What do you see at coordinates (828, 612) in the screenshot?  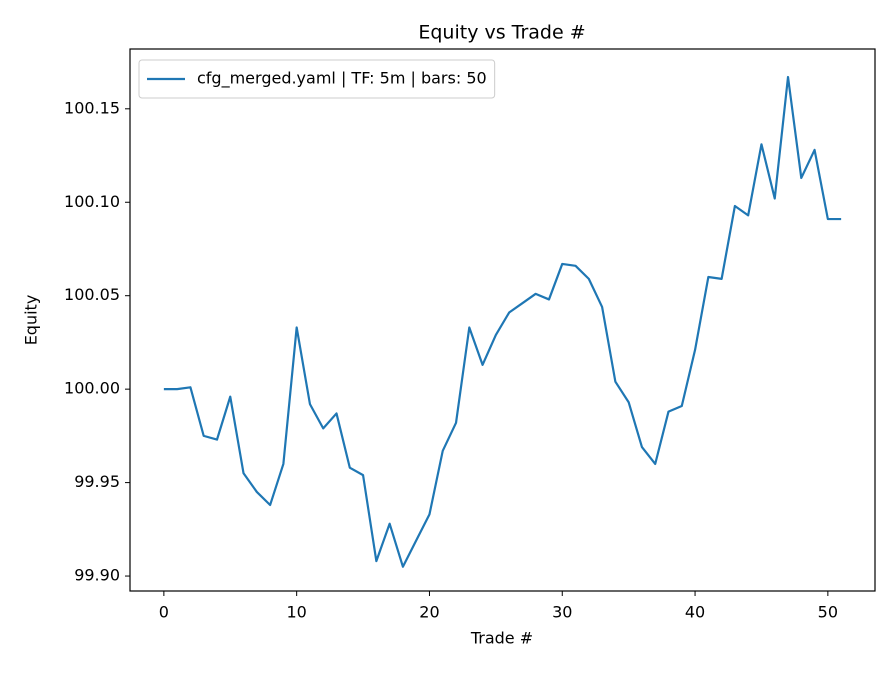 I see `x-tick-label: 50` at bounding box center [828, 612].